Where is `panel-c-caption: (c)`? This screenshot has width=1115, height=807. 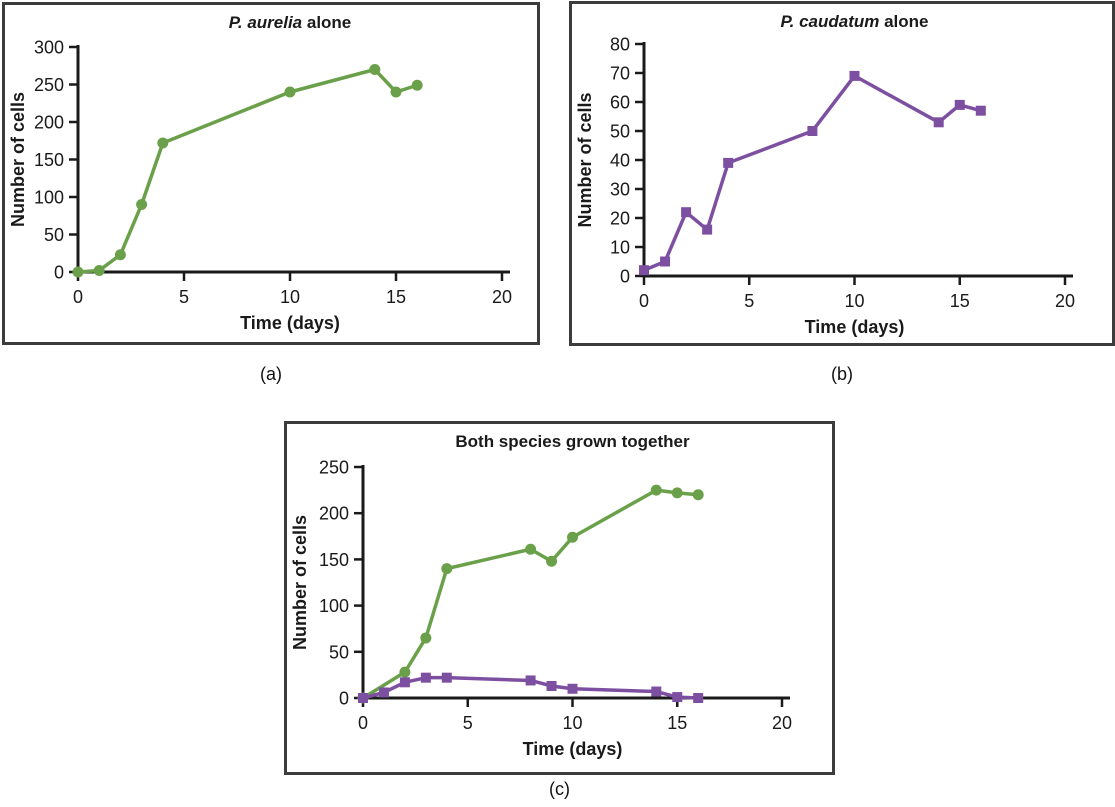 panel-c-caption: (c) is located at coordinates (559, 789).